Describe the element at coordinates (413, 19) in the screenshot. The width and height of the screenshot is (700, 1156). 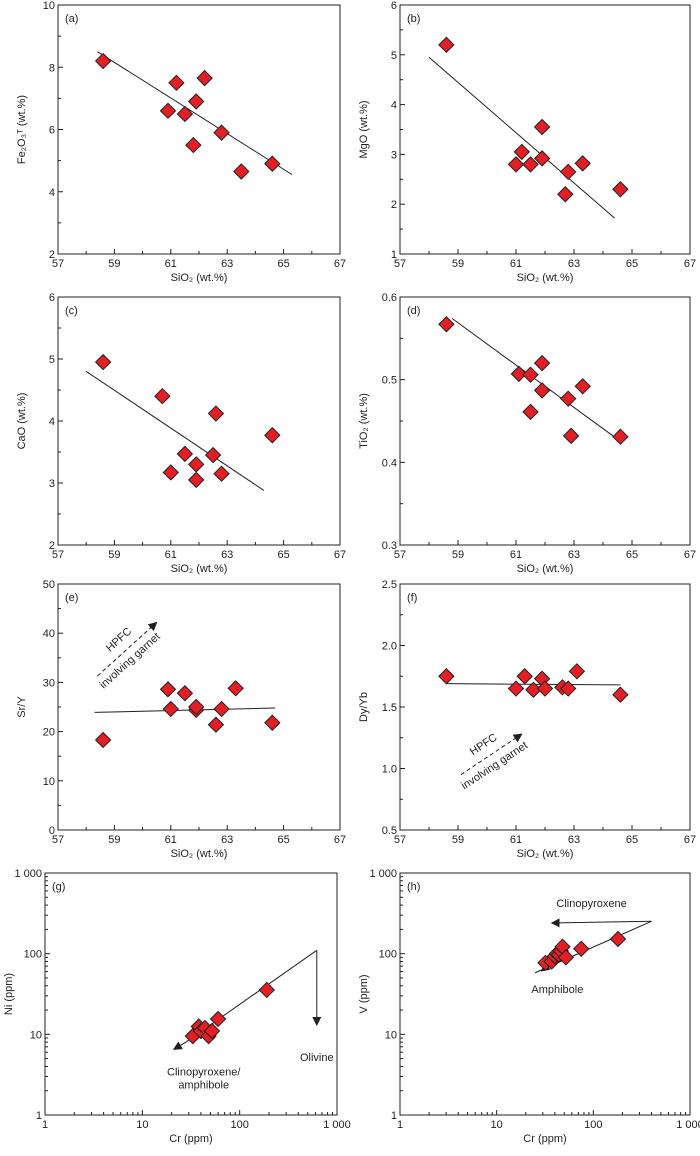
I see `panel-label-b: (b)` at that location.